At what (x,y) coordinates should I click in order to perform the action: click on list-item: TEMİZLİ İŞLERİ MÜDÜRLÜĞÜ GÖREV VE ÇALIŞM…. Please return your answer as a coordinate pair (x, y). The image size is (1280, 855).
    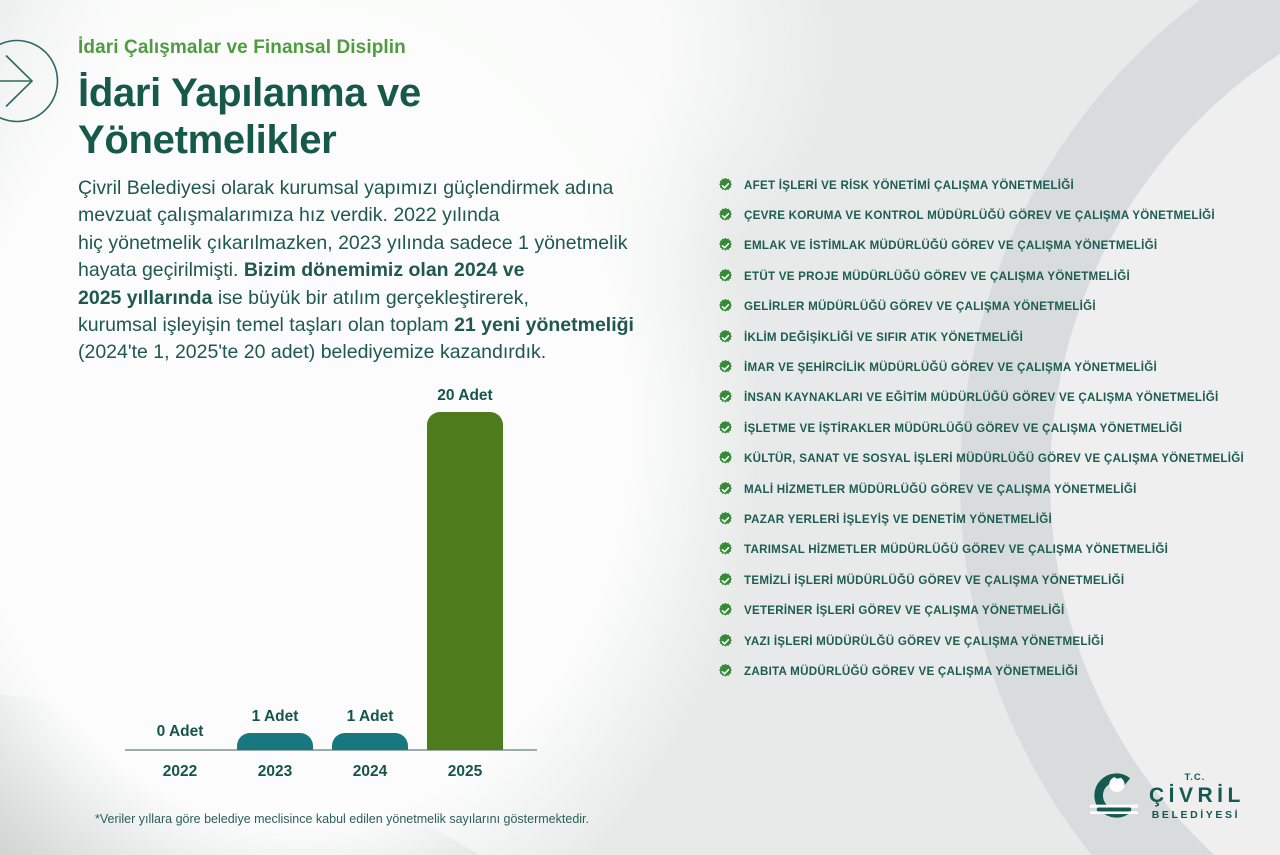
    Looking at the image, I should click on (991, 580).